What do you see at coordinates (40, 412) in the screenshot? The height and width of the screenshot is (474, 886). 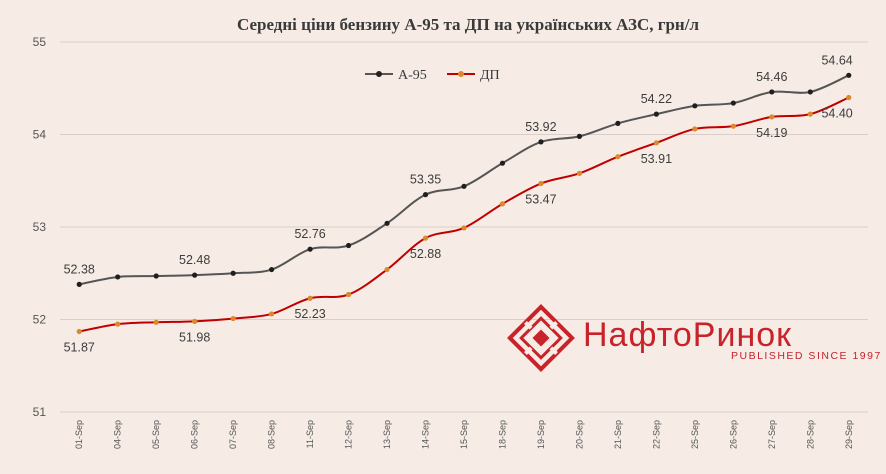 I see `y-tick-label: 51` at bounding box center [40, 412].